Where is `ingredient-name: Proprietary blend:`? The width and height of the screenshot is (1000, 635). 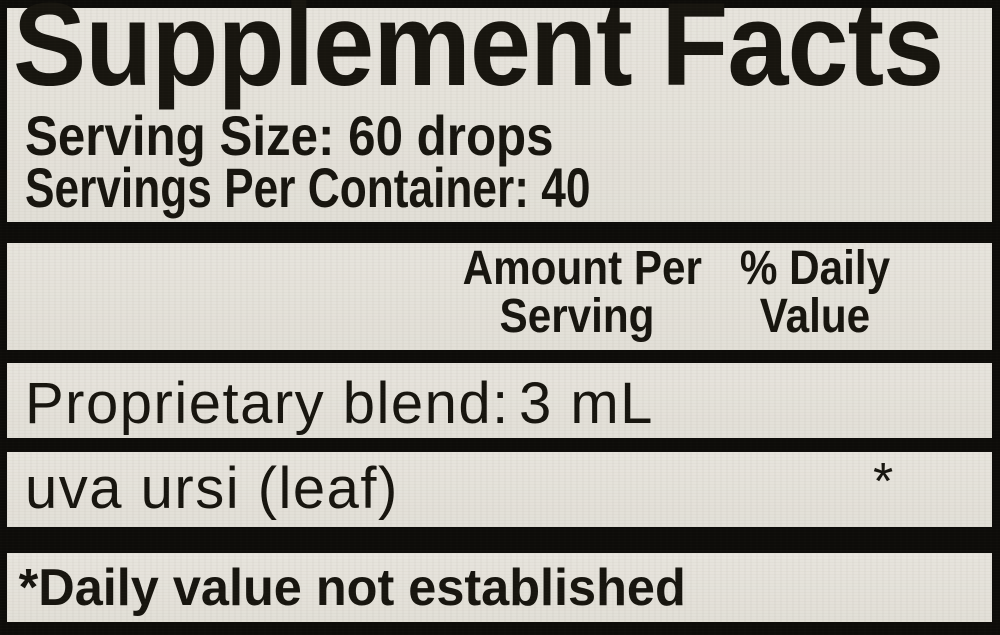
ingredient-name: Proprietary blend: is located at coordinates (267, 403).